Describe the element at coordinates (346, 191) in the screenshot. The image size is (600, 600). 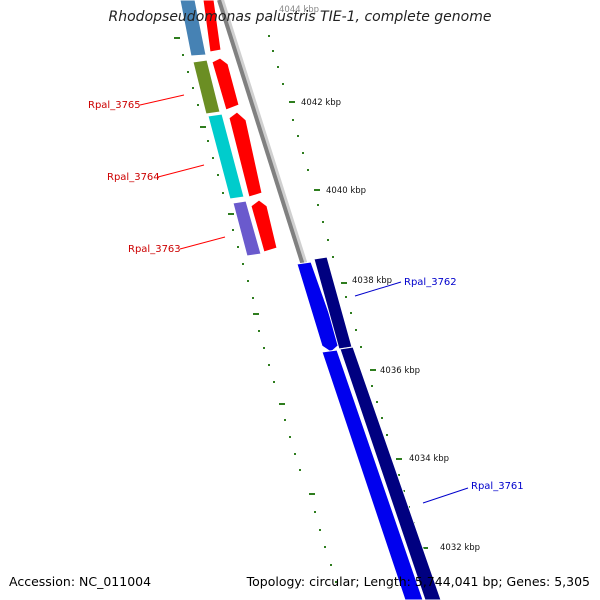
I see `scale-label: 4040 kbp` at that location.